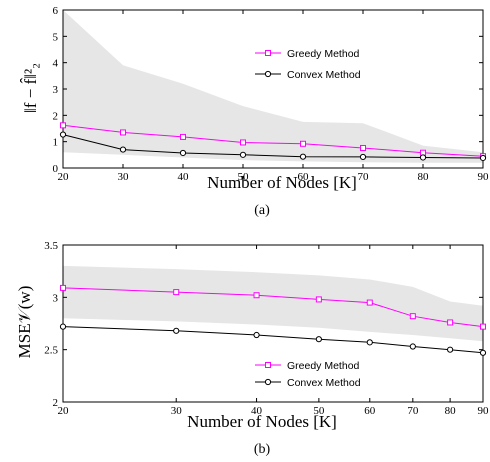 The width and height of the screenshot is (490, 462). What do you see at coordinates (56, 64) in the screenshot?
I see `chart-a-y-tick-label: 4` at bounding box center [56, 64].